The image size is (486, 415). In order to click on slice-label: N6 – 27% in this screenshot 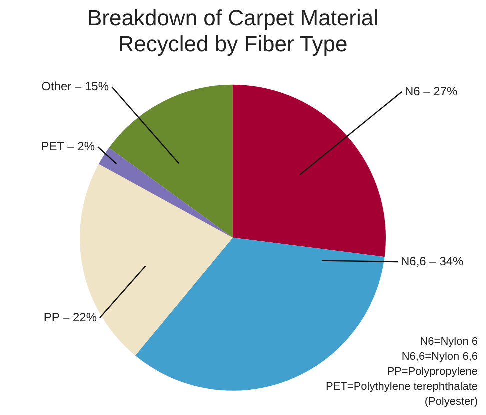, I will do `click(431, 91)`.